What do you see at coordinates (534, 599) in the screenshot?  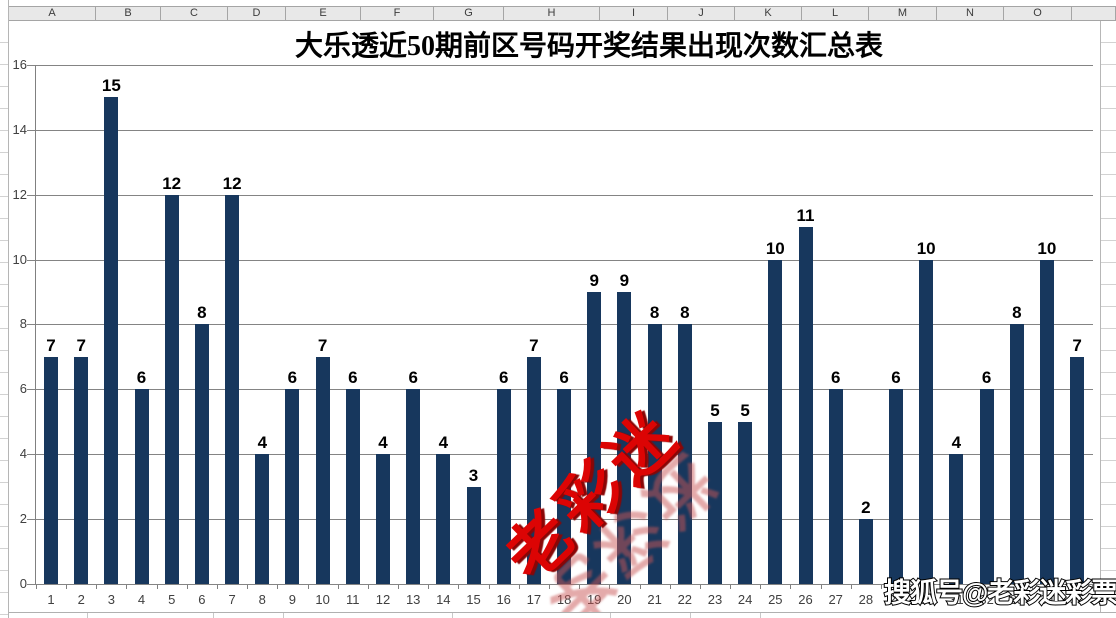 I see `x-tick-label: 17` at bounding box center [534, 599].